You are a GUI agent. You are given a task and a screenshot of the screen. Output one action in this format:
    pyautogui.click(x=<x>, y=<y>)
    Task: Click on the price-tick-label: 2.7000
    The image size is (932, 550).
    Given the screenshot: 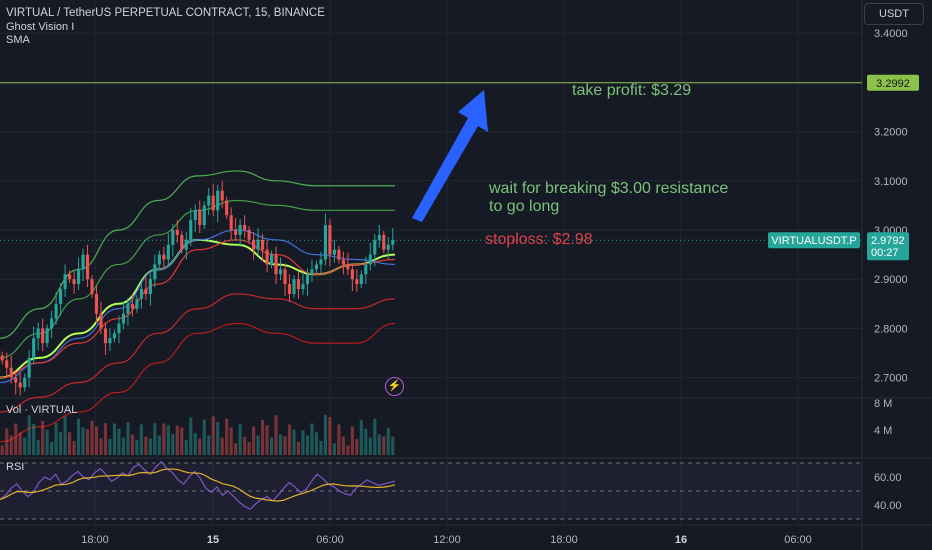 What is the action you would take?
    pyautogui.click(x=891, y=379)
    